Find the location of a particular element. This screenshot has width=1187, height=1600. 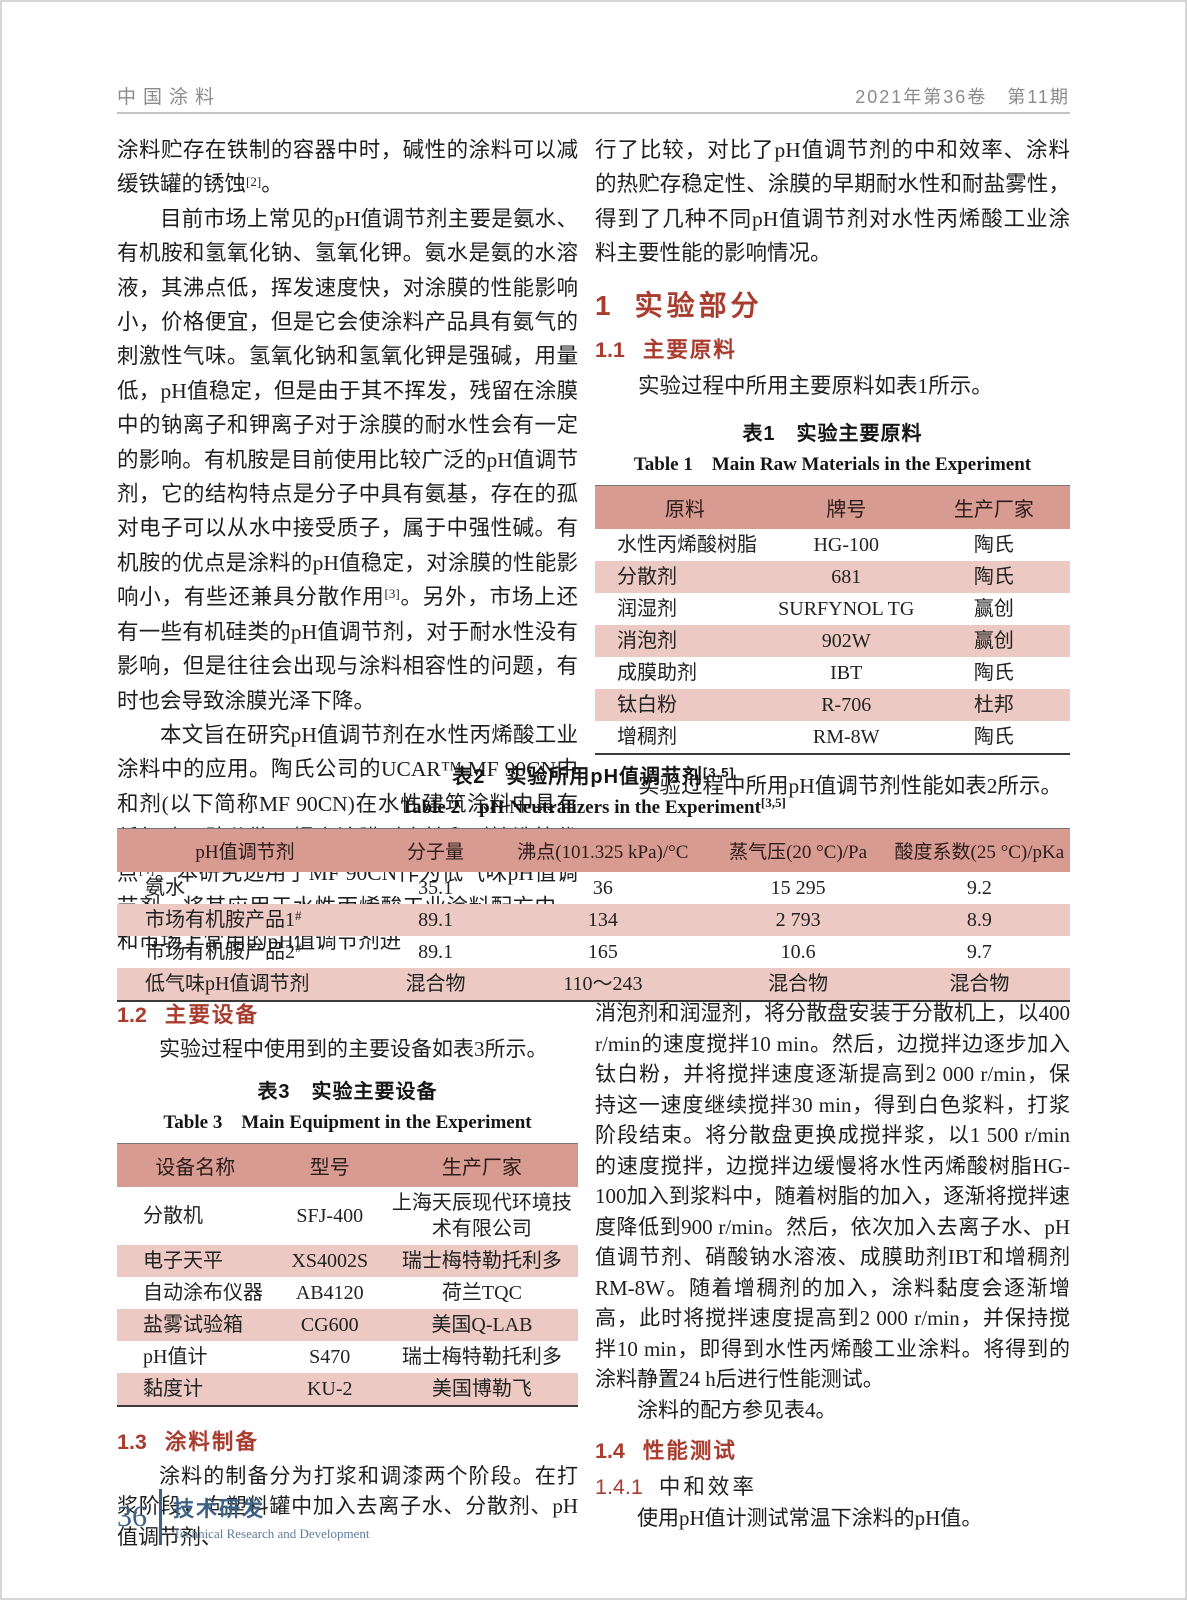

header-row: 设备名称 型号 生产厂家 is located at coordinates (347, 1165).